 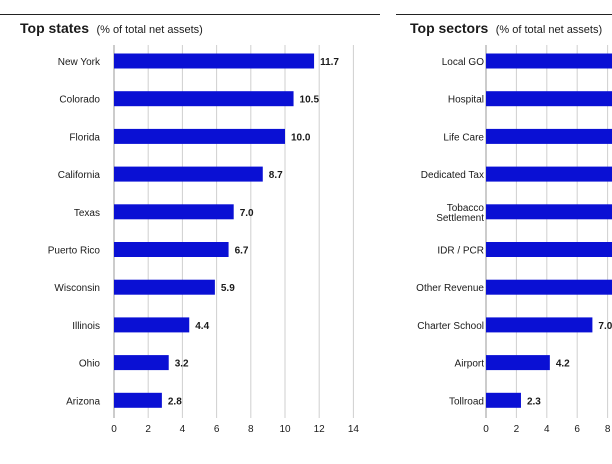 What do you see at coordinates (518, 363) in the screenshot?
I see `bar-airport` at bounding box center [518, 363].